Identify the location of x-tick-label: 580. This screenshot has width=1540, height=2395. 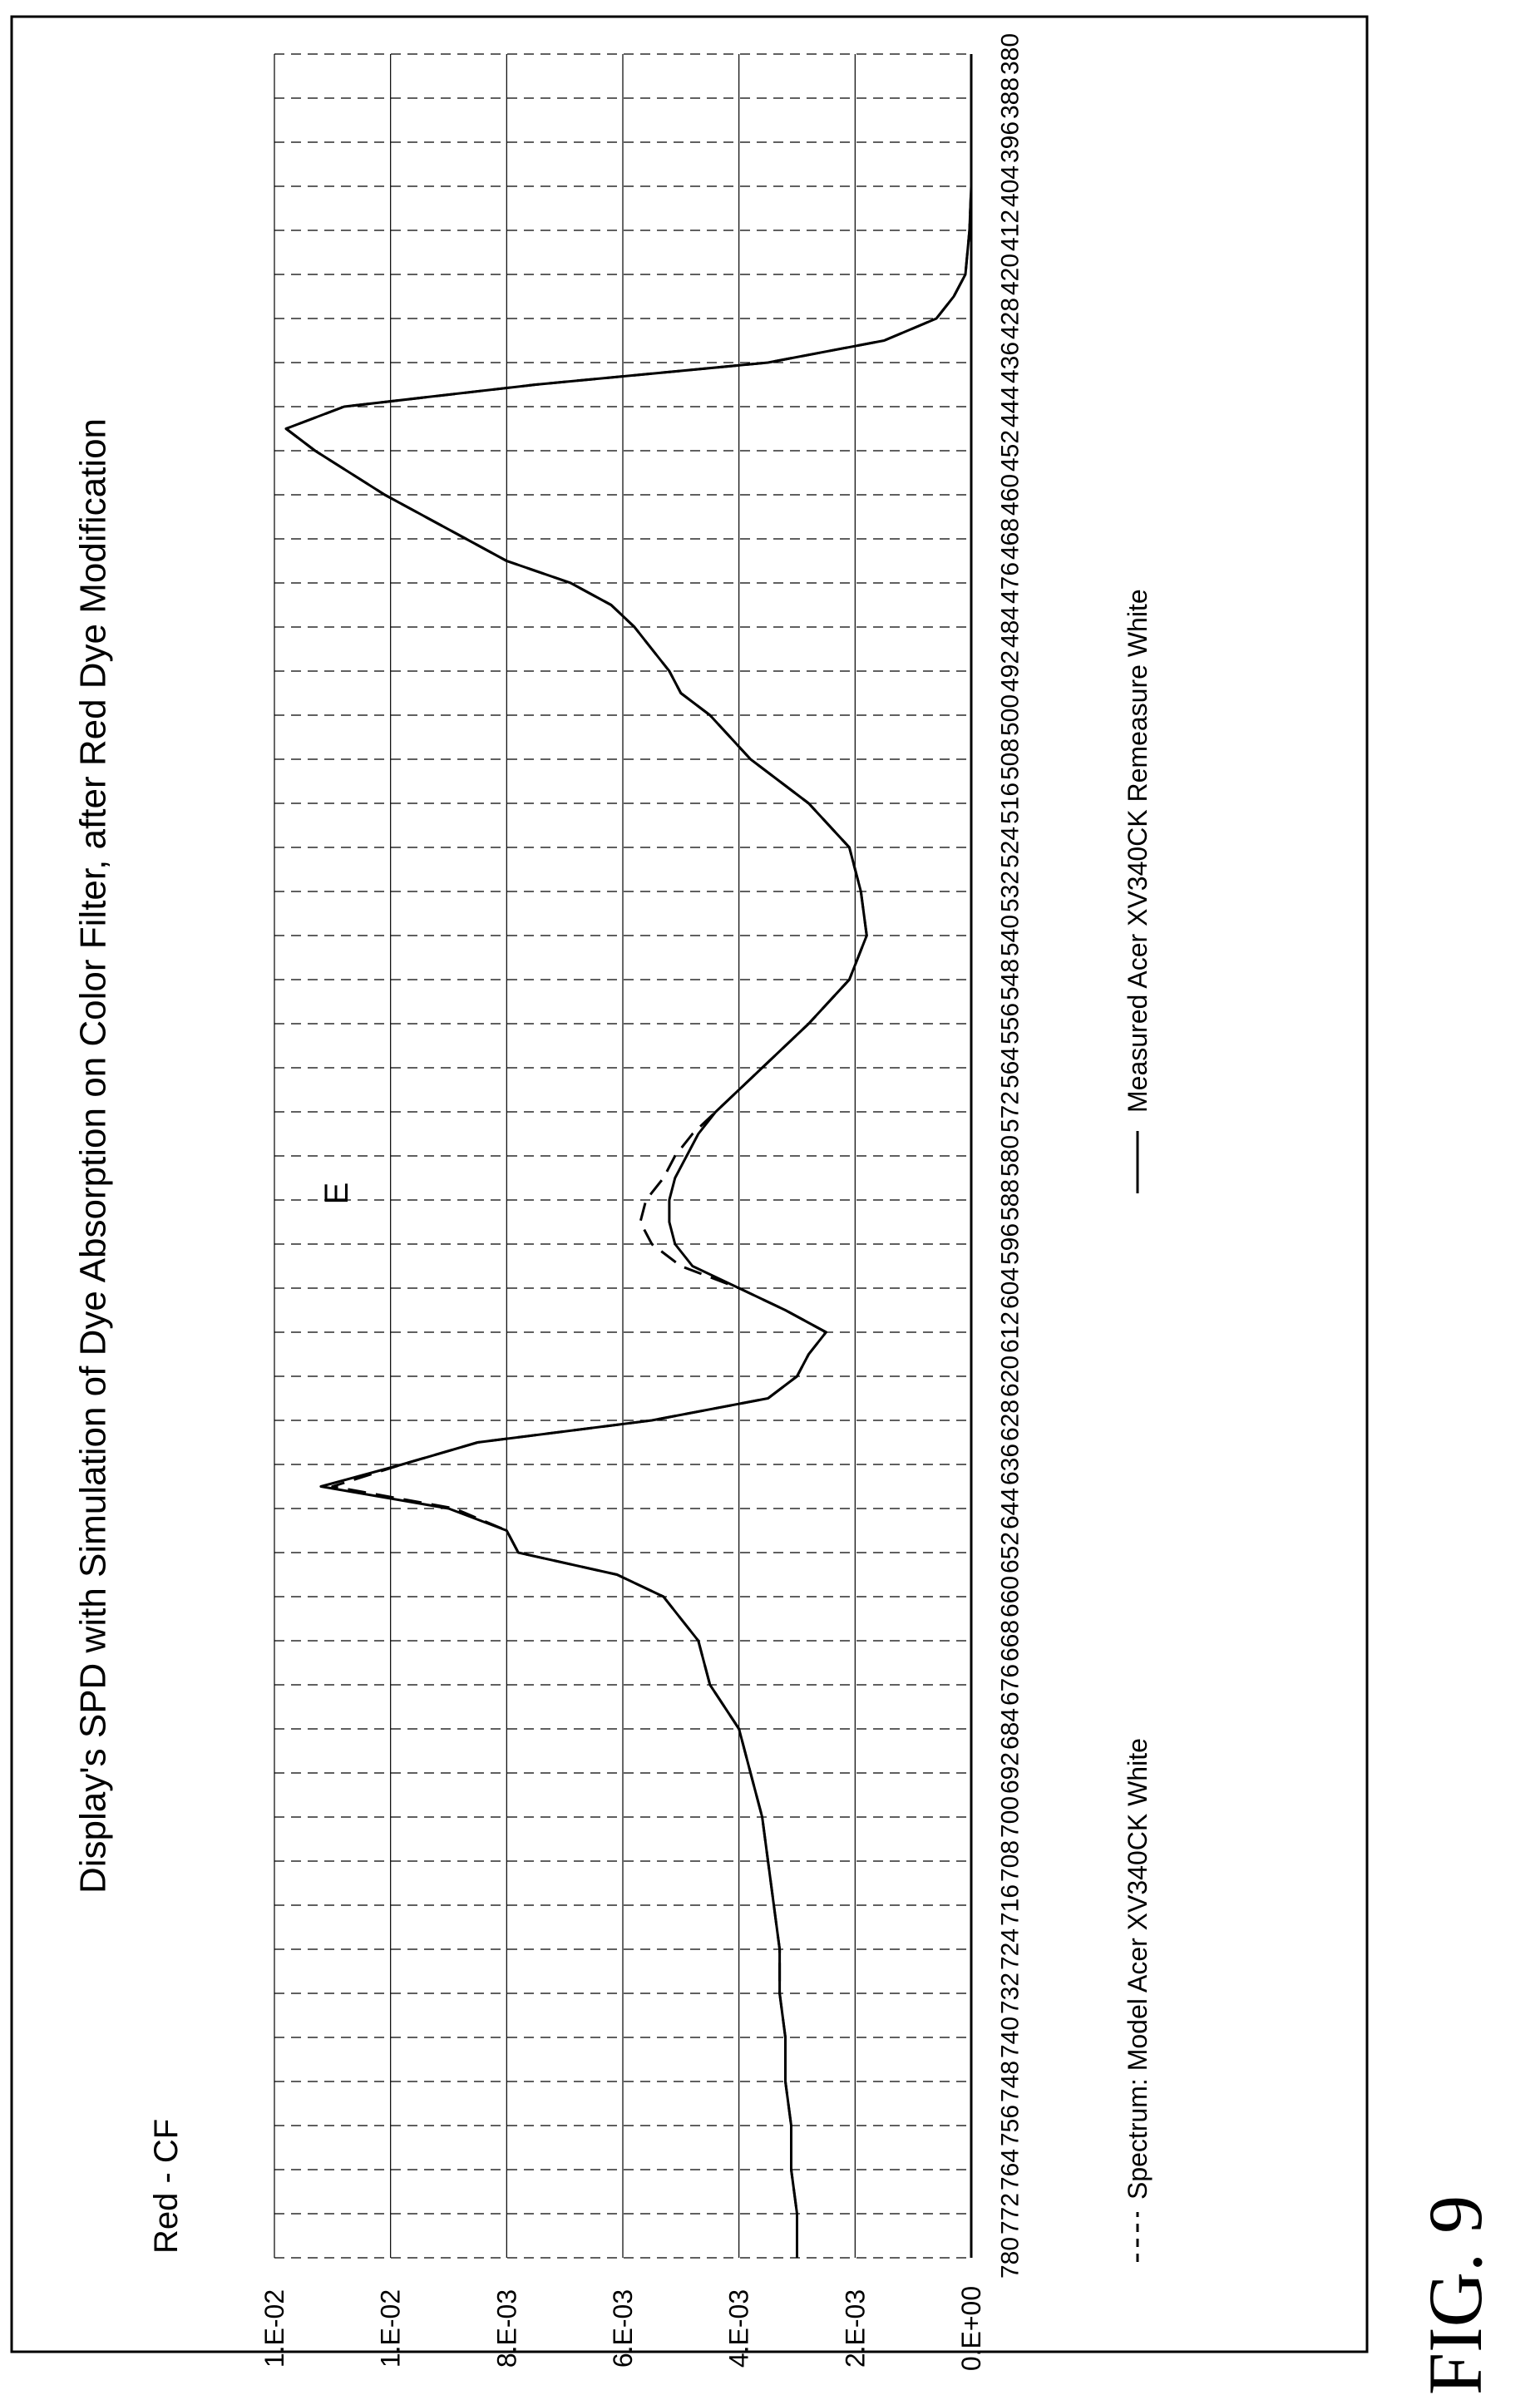
(1011, 1156).